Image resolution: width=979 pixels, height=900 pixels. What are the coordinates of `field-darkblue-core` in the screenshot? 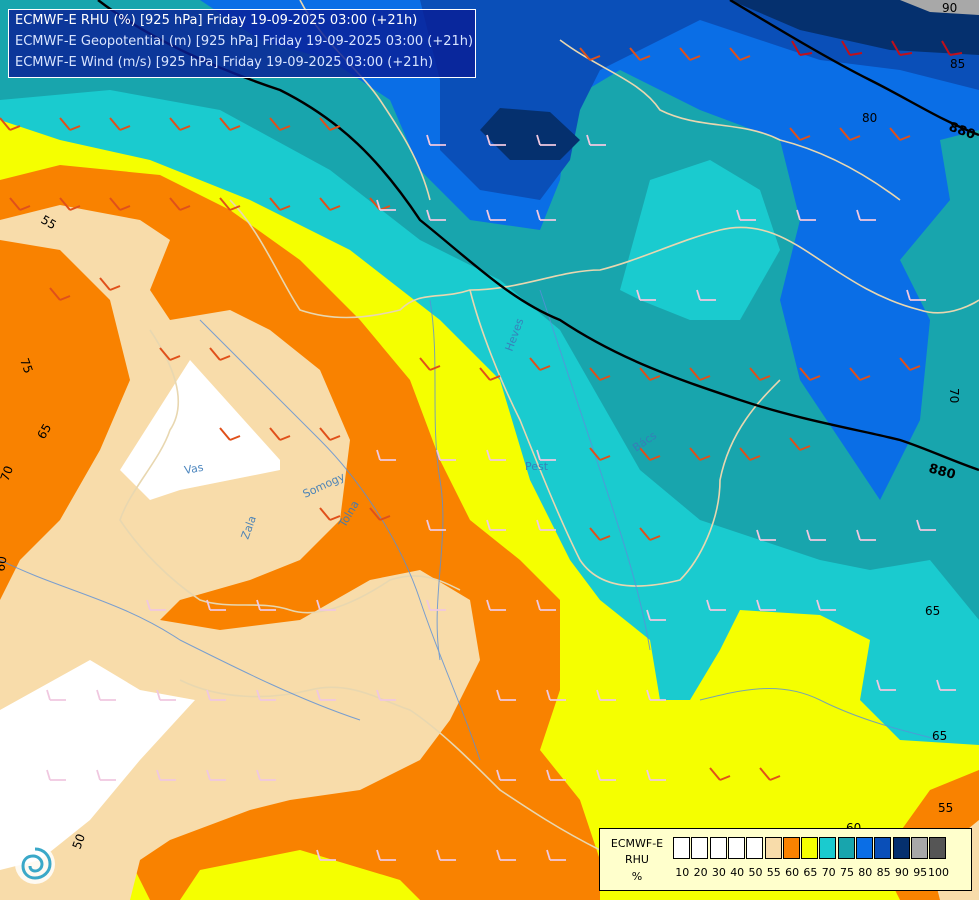 It's located at (530, 134).